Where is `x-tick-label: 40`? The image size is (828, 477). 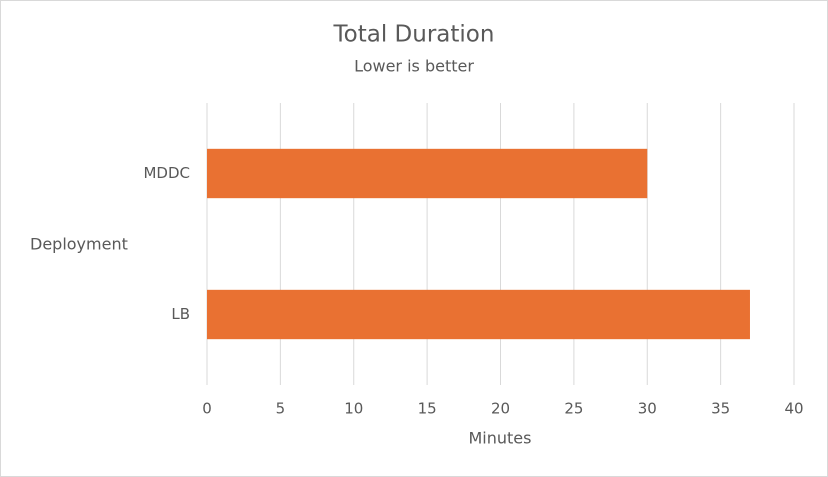
x-tick-label: 40 is located at coordinates (793, 409).